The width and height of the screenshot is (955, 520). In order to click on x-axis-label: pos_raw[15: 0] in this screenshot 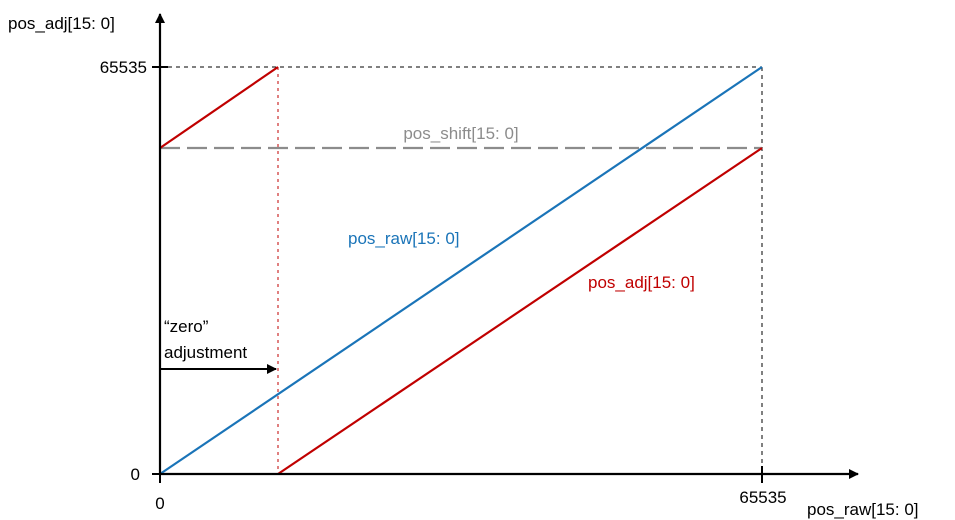, I will do `click(863, 509)`.